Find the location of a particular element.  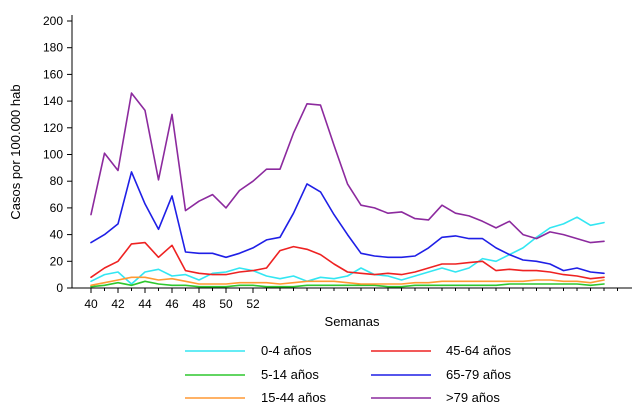

y-ticks: 0 20 40 60 80 100 120 140 160 180 200 is located at coordinates (57, 154).